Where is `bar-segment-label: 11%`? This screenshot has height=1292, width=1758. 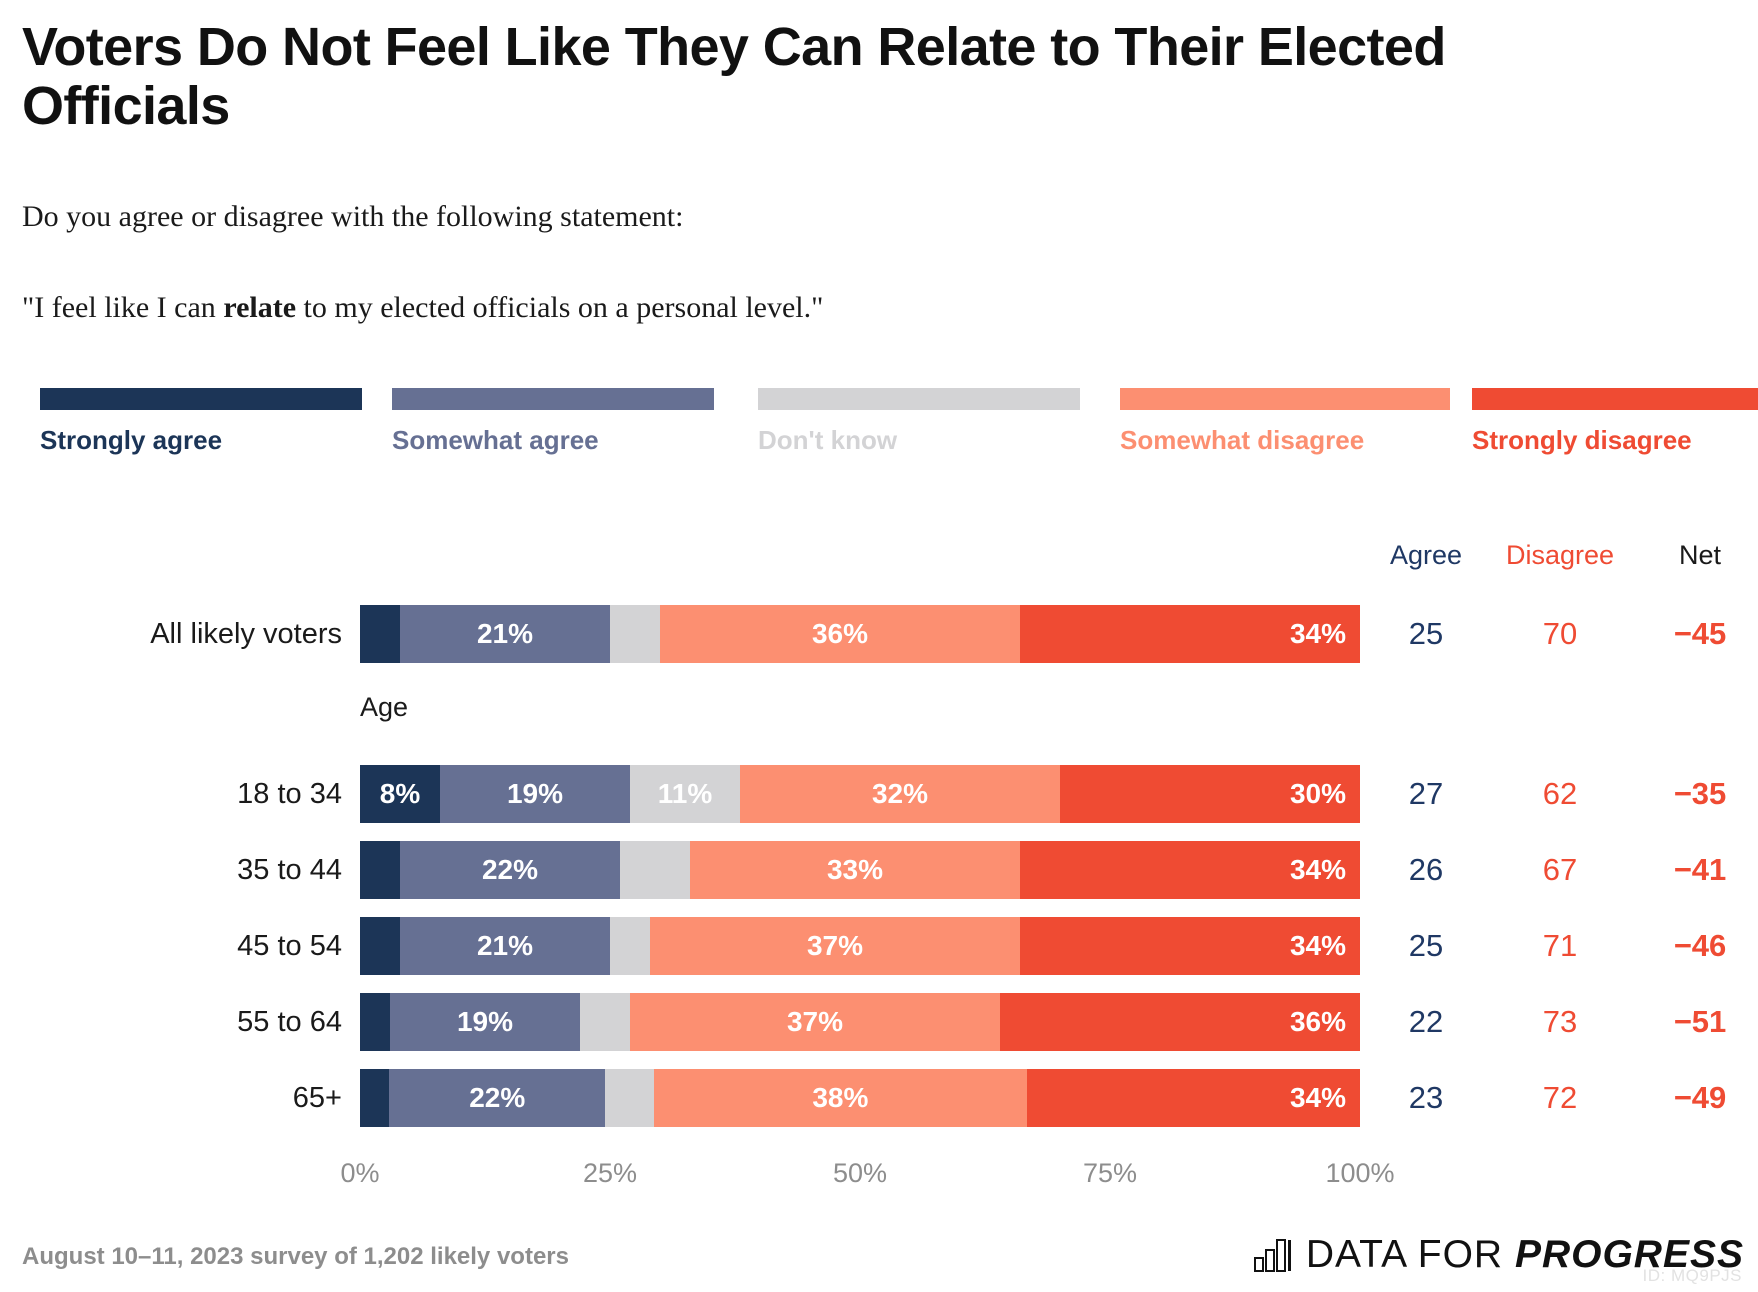 bar-segment-label: 11% is located at coordinates (685, 793).